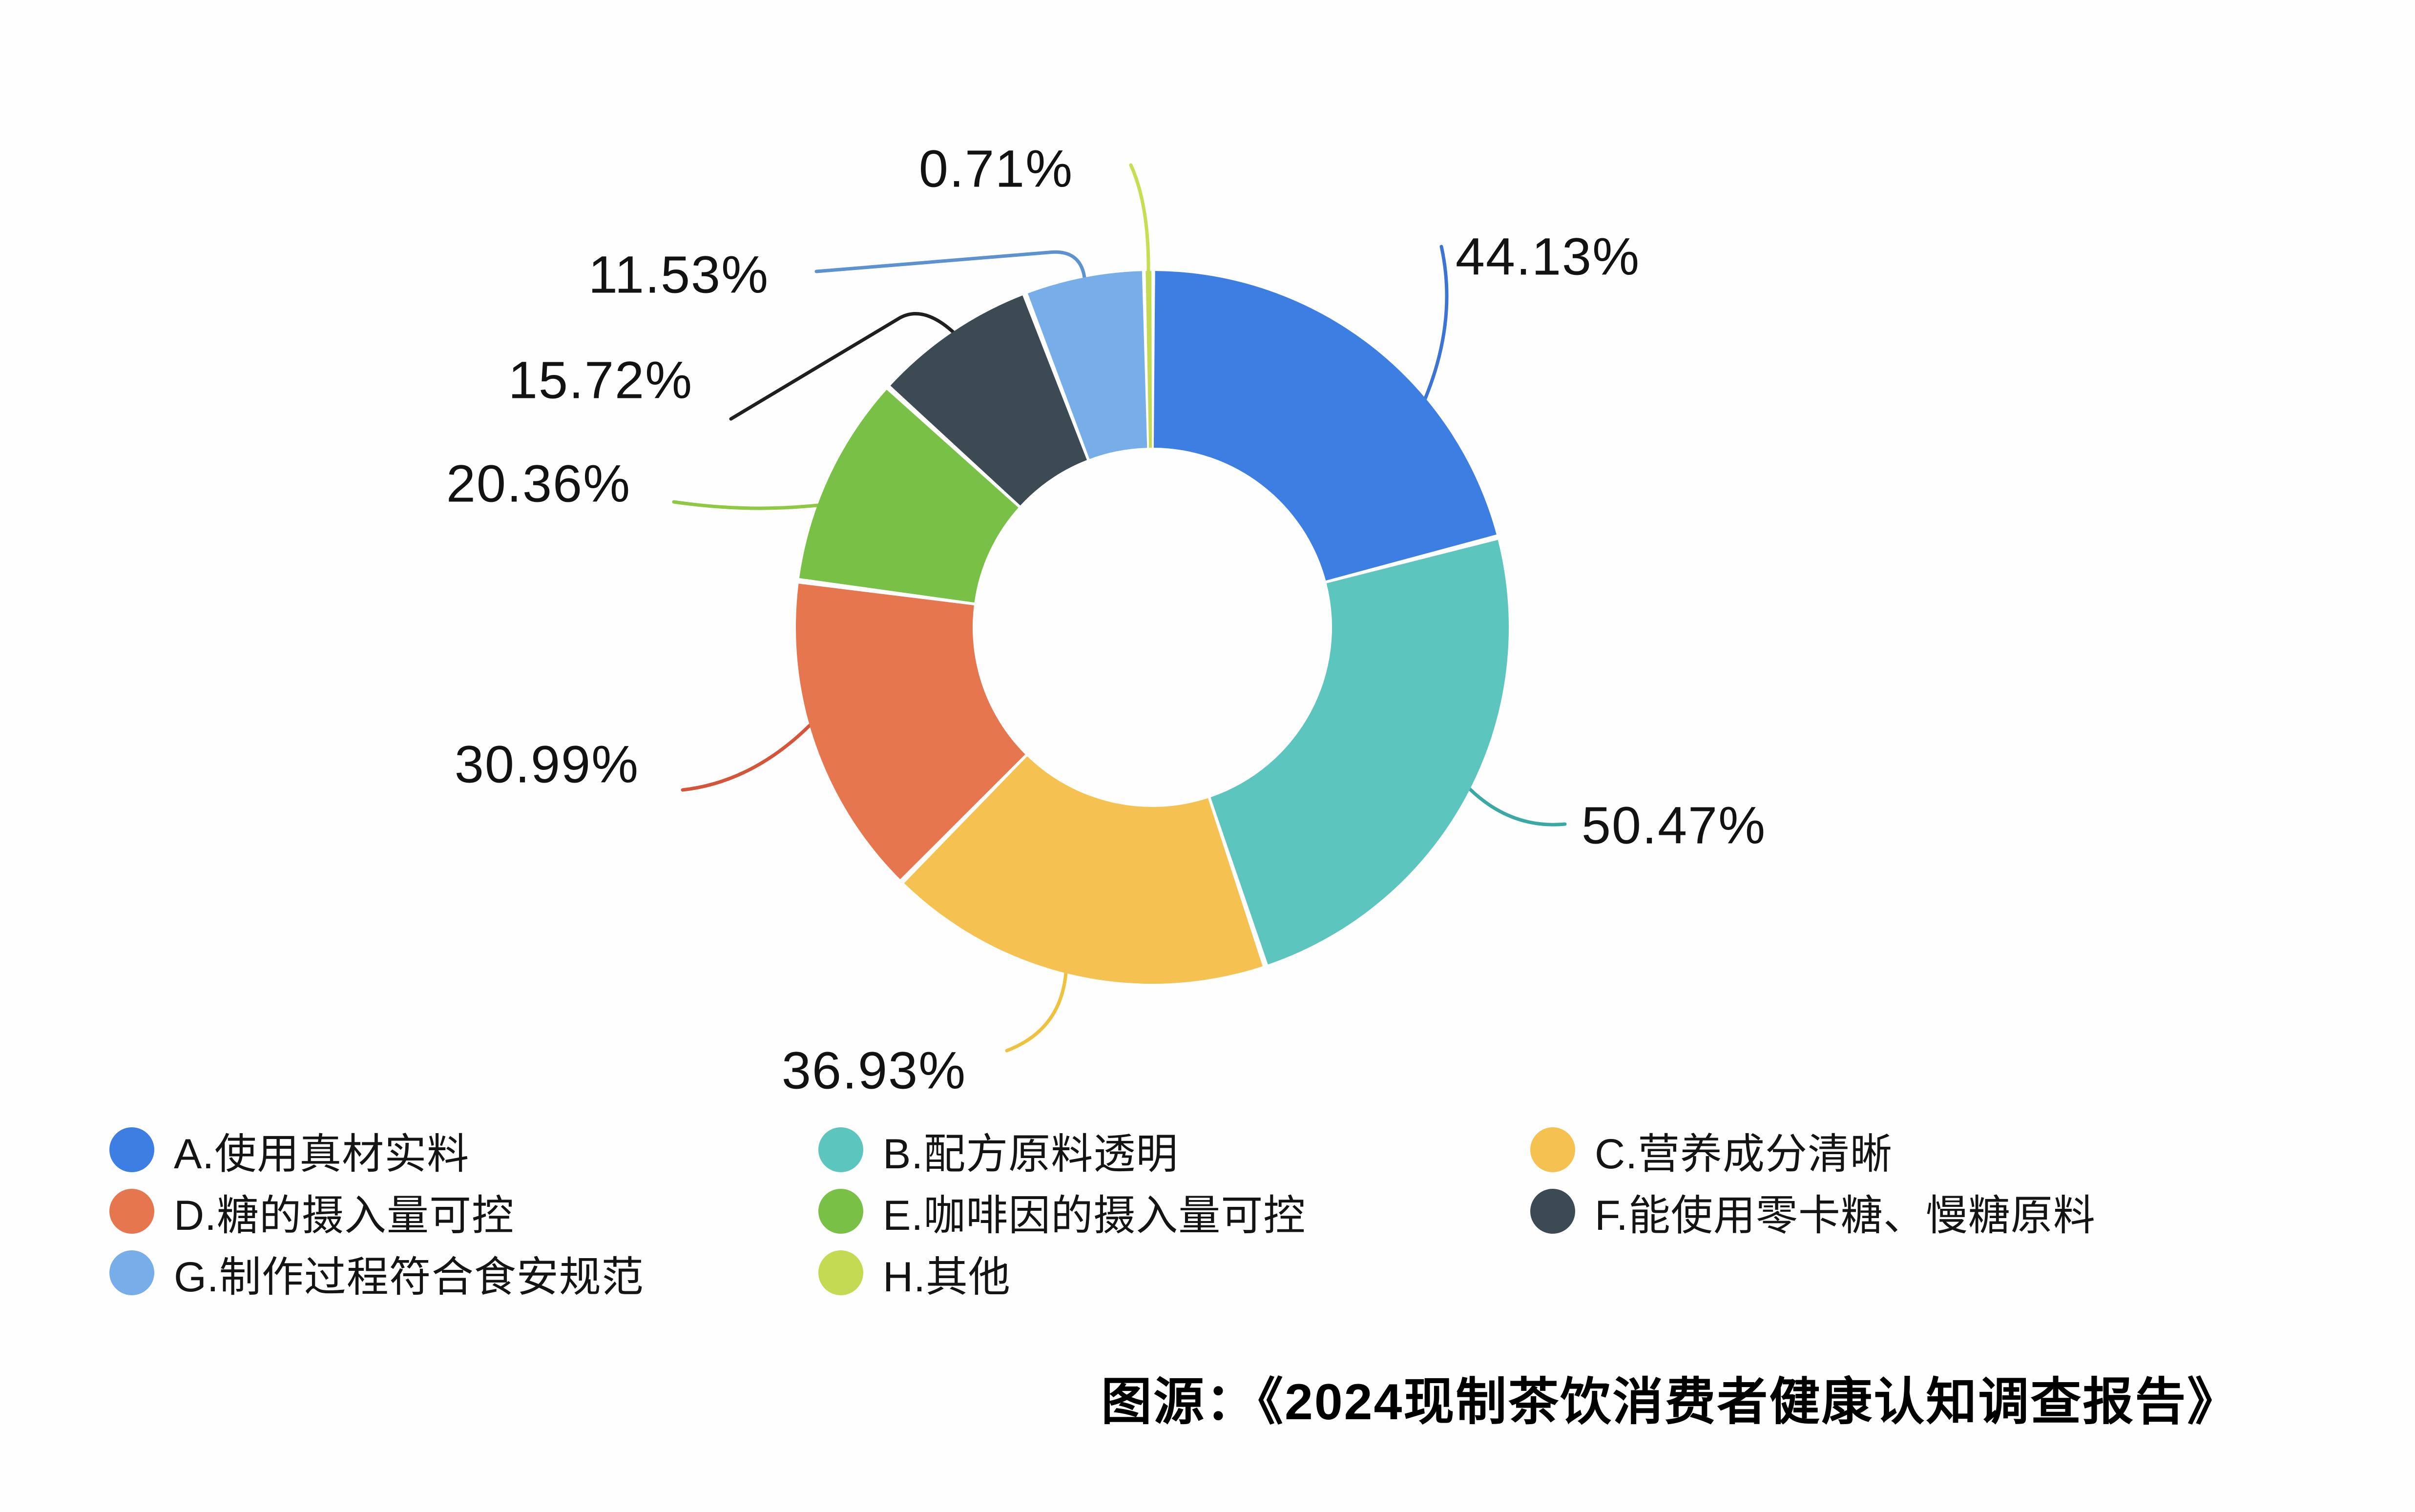 This screenshot has width=2415, height=1512. Describe the element at coordinates (950, 264) in the screenshot. I see `leader-line-g` at that location.